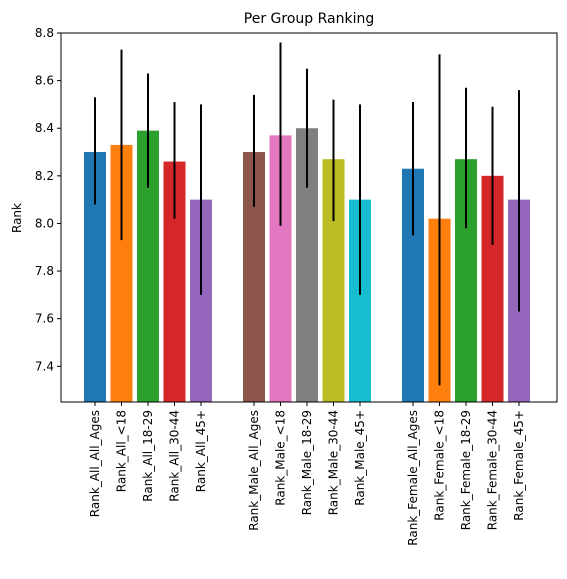 This screenshot has height=579, width=567. What do you see at coordinates (48, 199) in the screenshot?
I see `y-axis: 7.4 7.6 7.8 8.0 8.2 8.4 8.6 8.8` at bounding box center [48, 199].